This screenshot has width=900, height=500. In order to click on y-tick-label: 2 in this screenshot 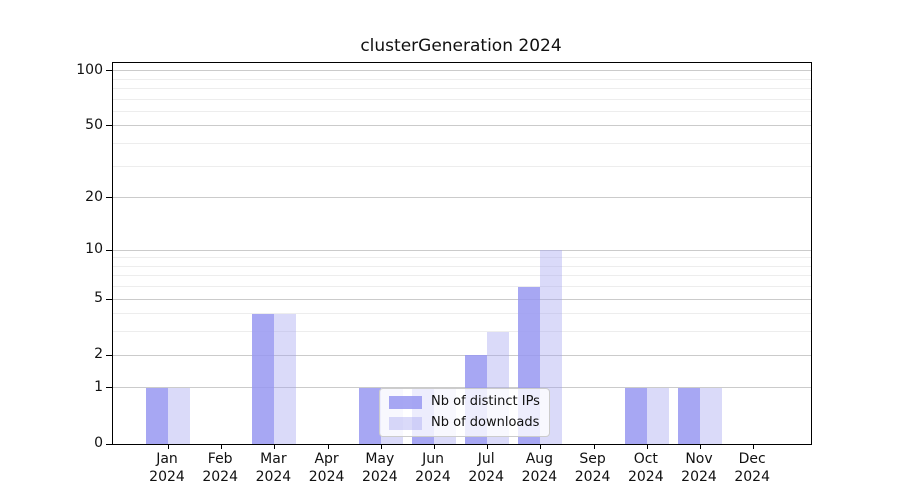, I will do `click(98, 354)`.